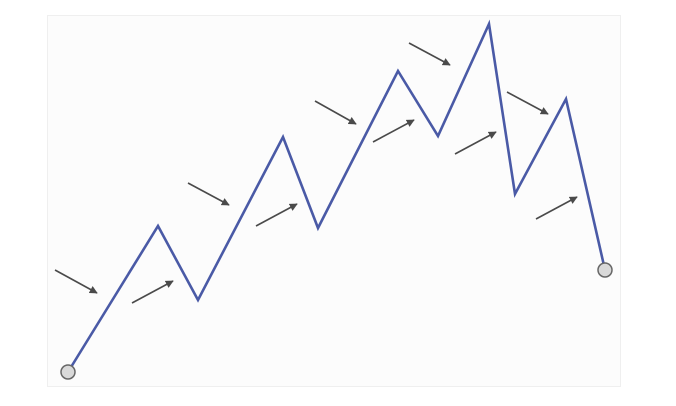 This screenshot has width=676, height=406. What do you see at coordinates (605, 270) in the screenshot?
I see `end-marker-icon` at bounding box center [605, 270].